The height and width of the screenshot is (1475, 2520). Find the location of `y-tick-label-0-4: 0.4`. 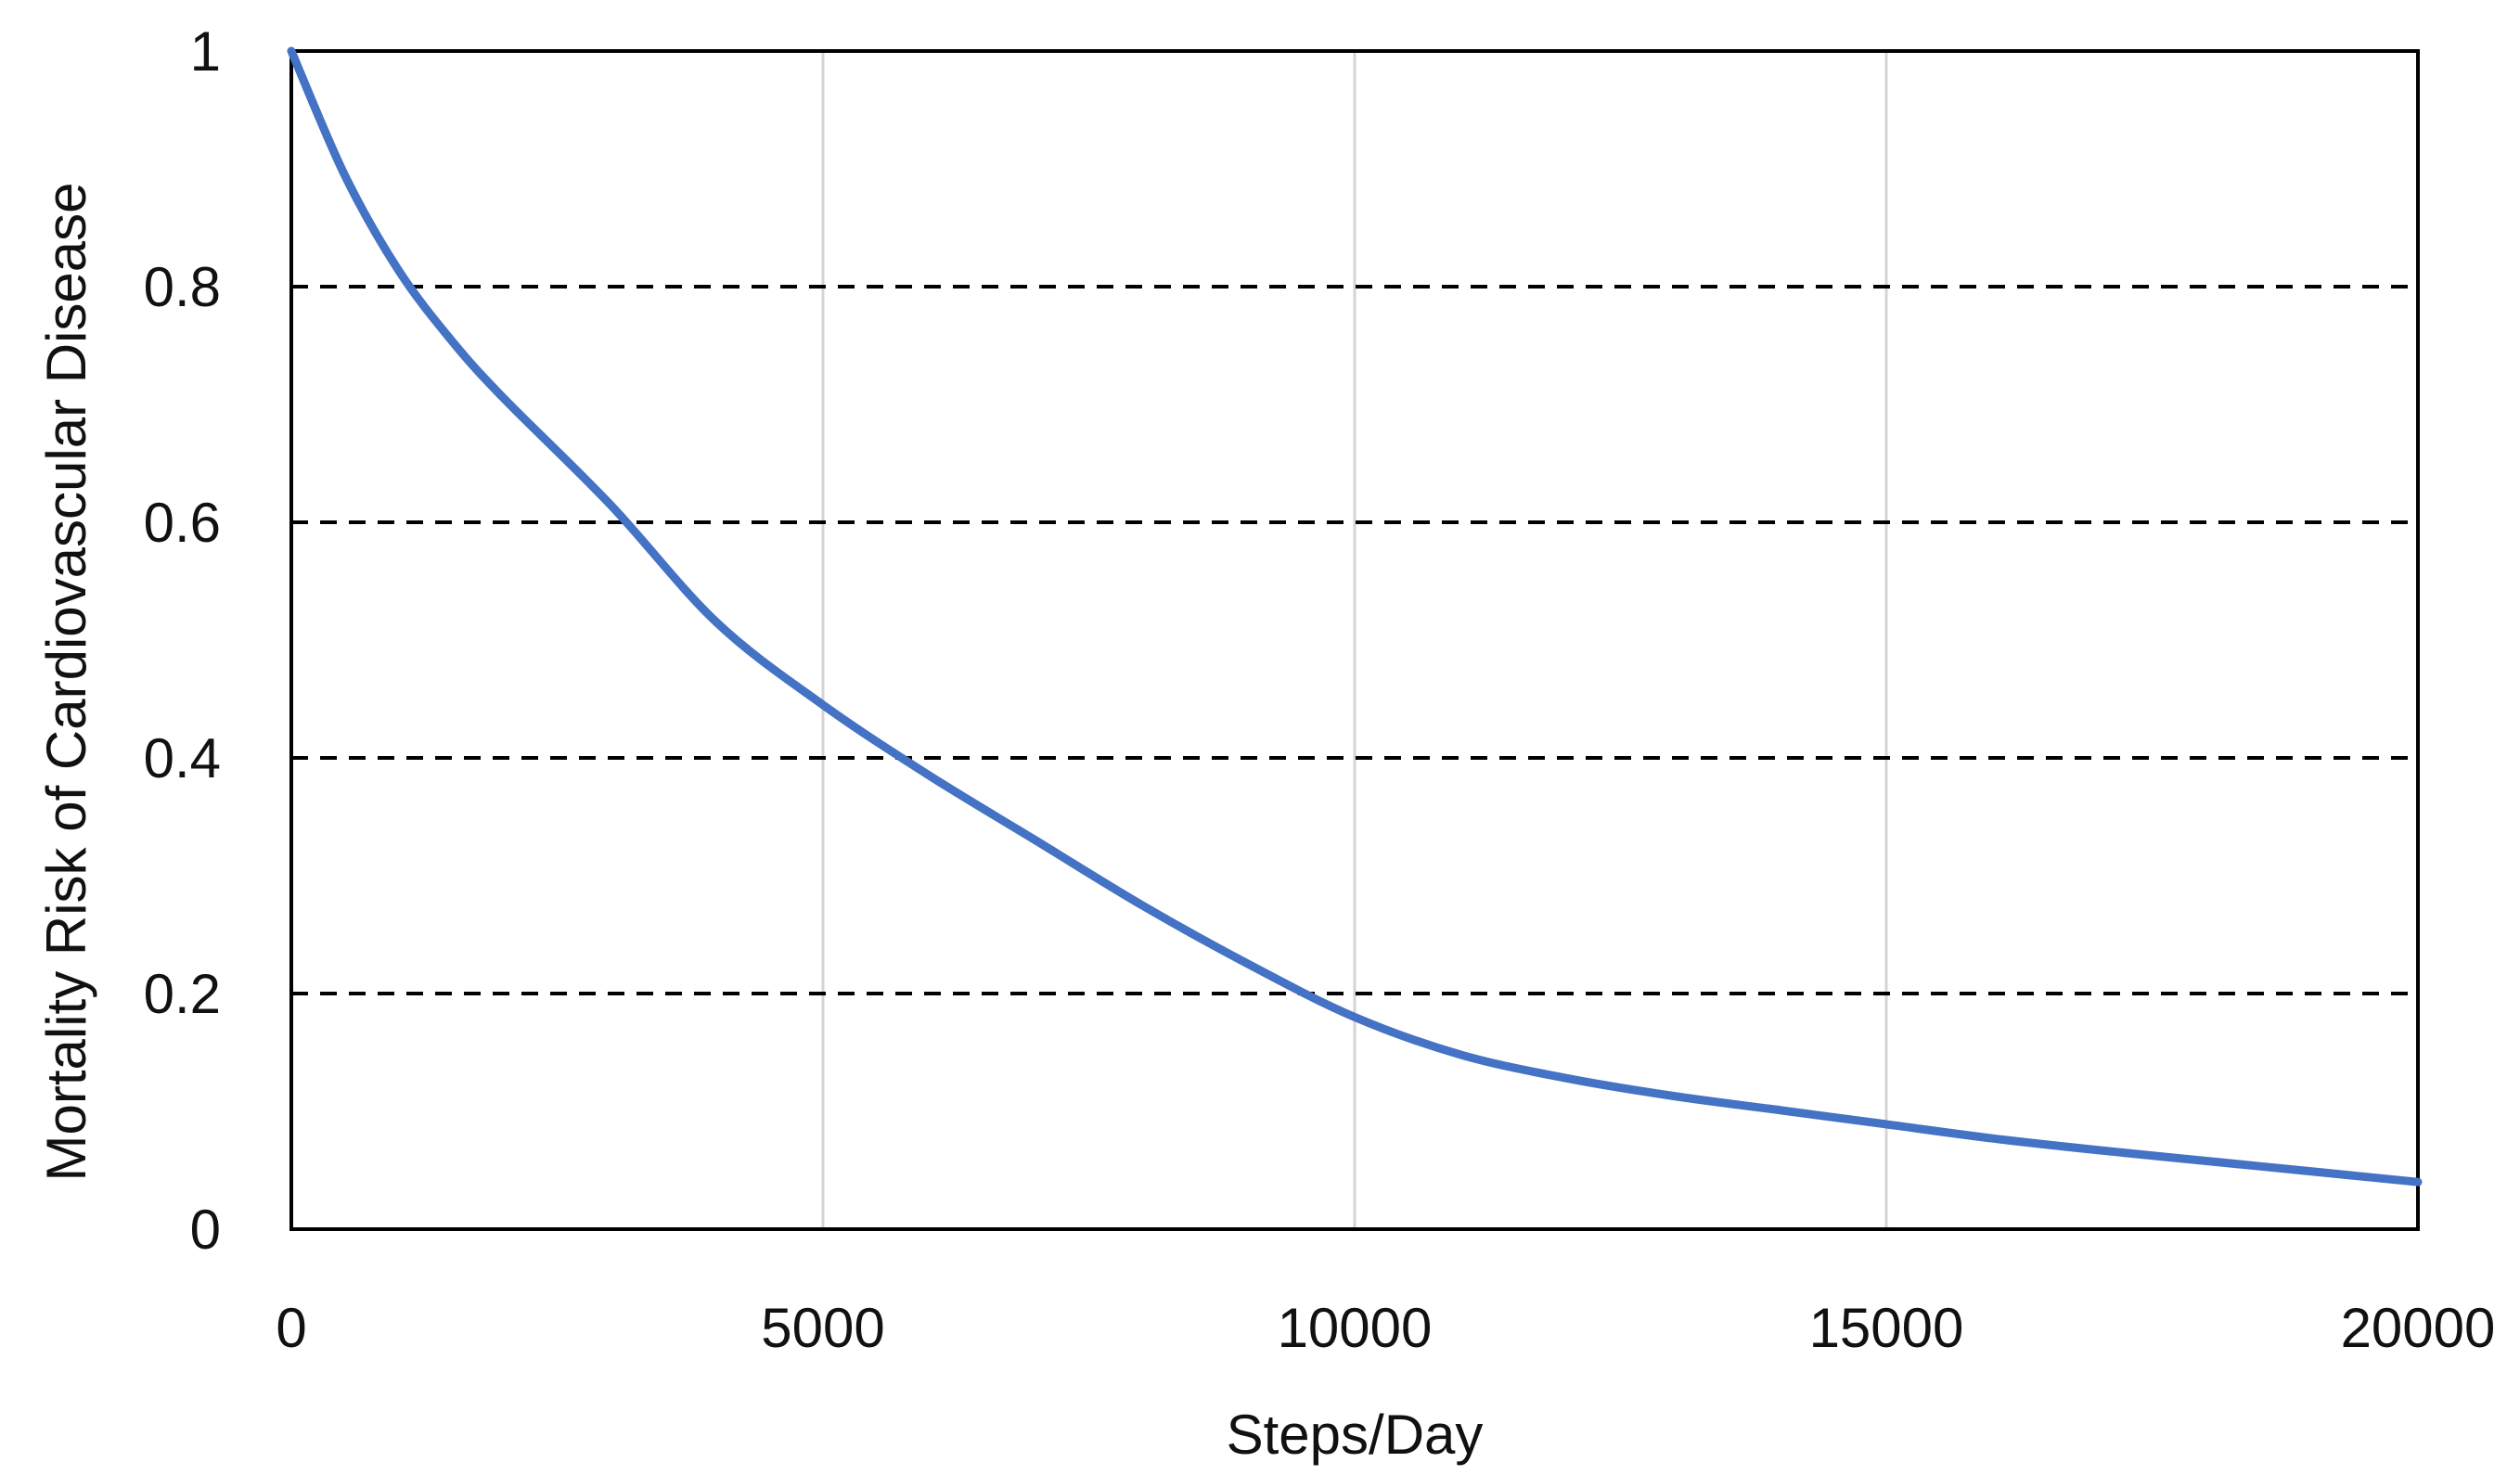

y-tick-label-0-4: 0.4 is located at coordinates (182, 758).